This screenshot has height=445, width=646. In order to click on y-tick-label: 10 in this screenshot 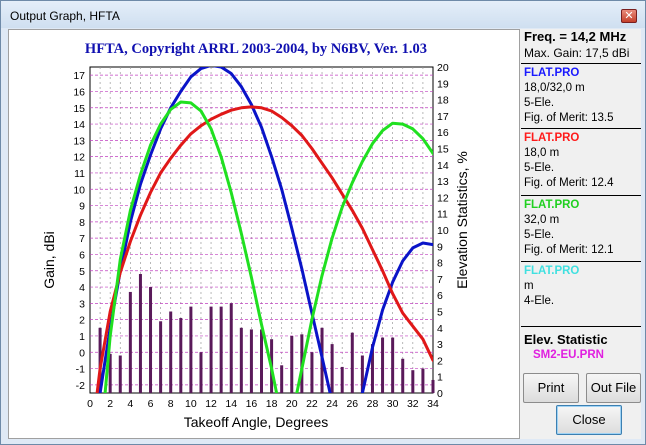, I will do `click(79, 190)`.